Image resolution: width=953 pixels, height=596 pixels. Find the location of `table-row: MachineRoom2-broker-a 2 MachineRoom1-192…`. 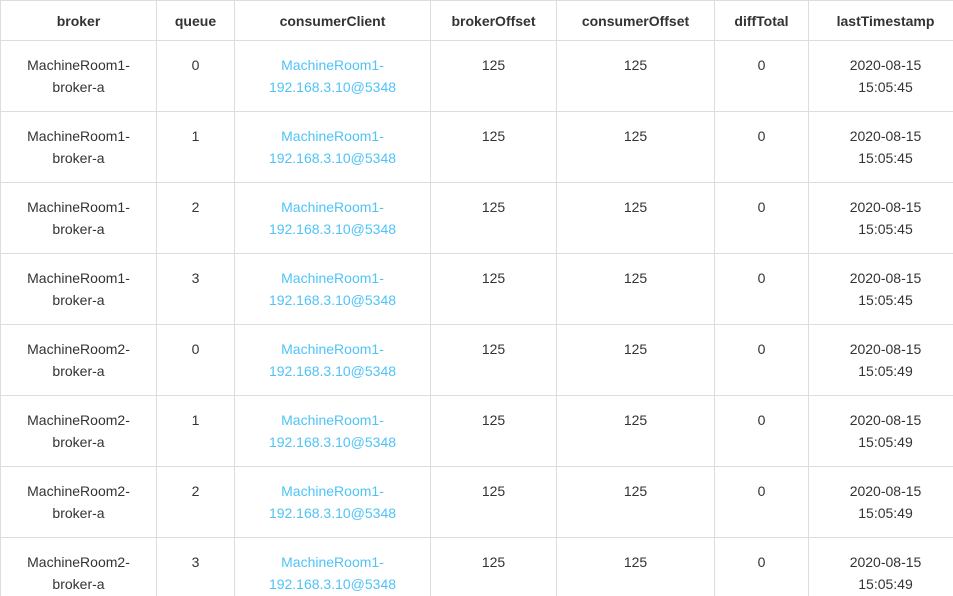

table-row: MachineRoom2-broker-a 2 MachineRoom1-192… is located at coordinates (476, 502).